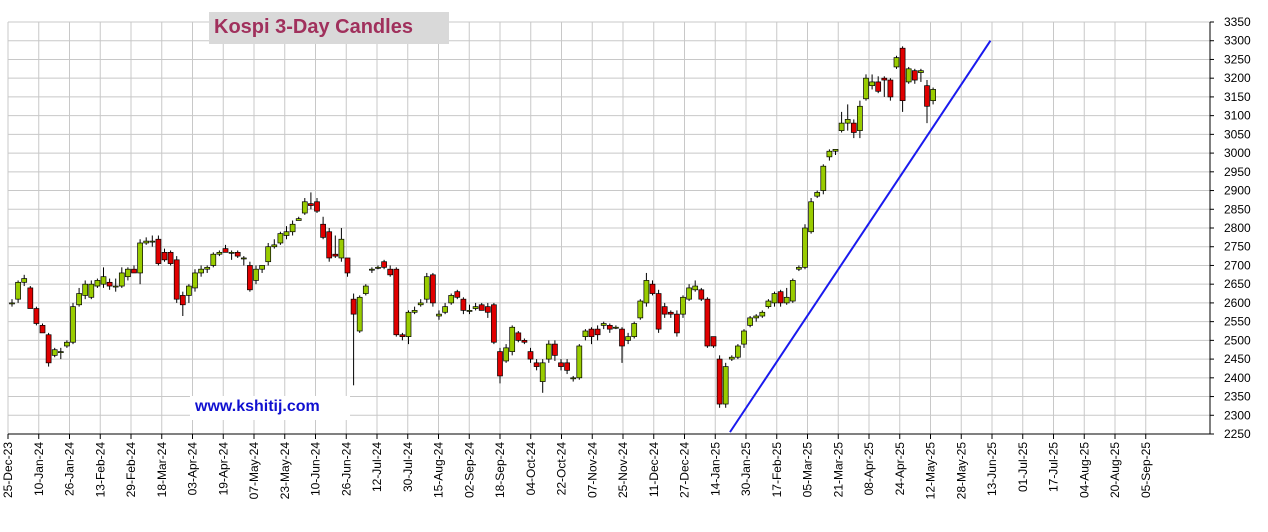  Describe the element at coordinates (1237, 153) in the screenshot. I see `y-axis-tick-label: 3000` at that location.